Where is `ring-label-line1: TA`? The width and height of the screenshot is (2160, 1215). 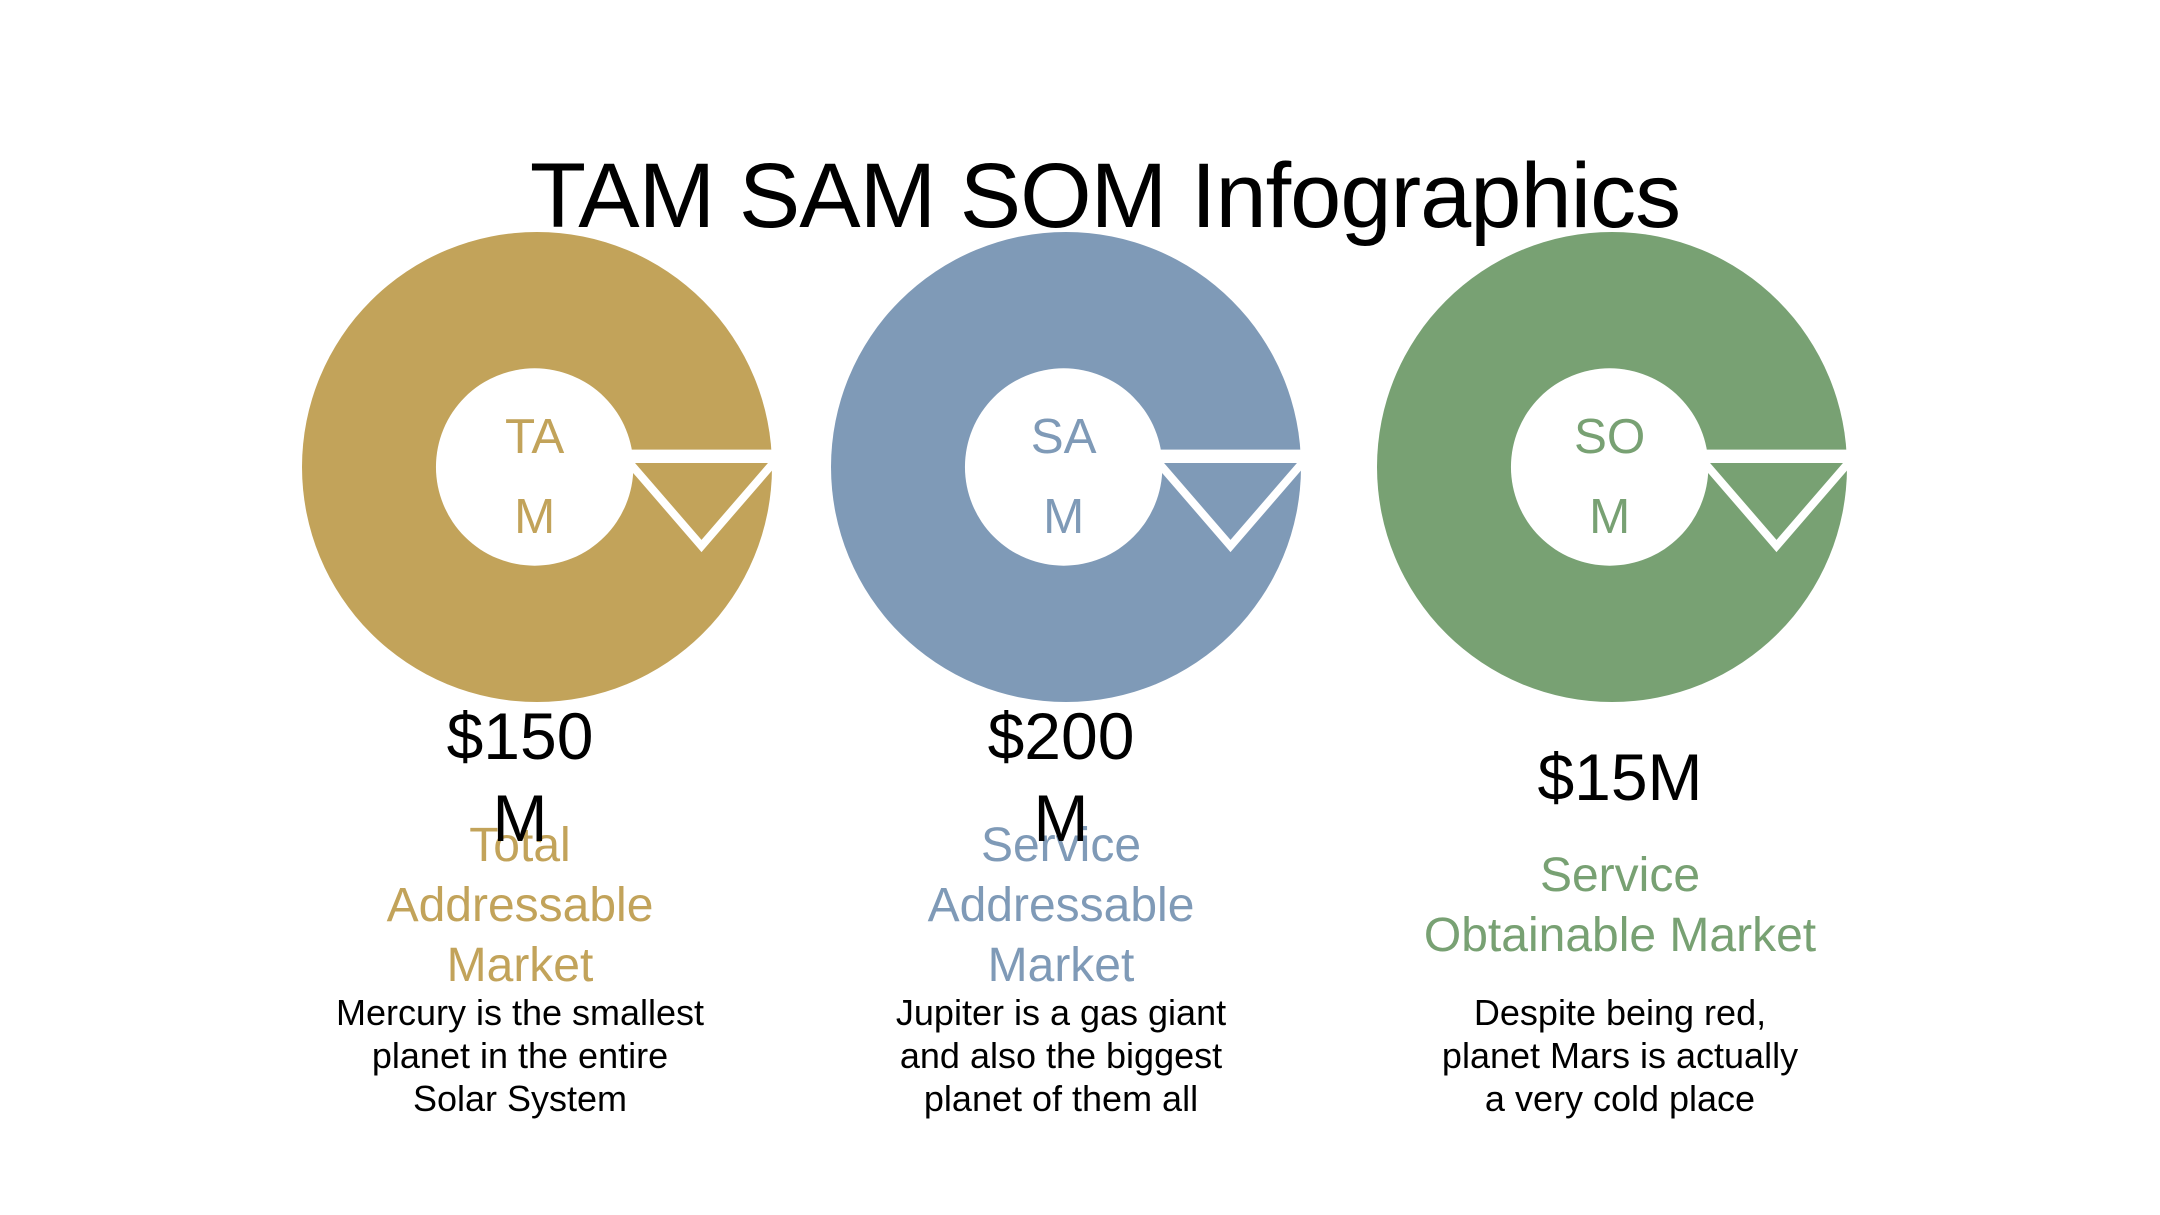 ring-label-line1: TA is located at coordinates (534, 436).